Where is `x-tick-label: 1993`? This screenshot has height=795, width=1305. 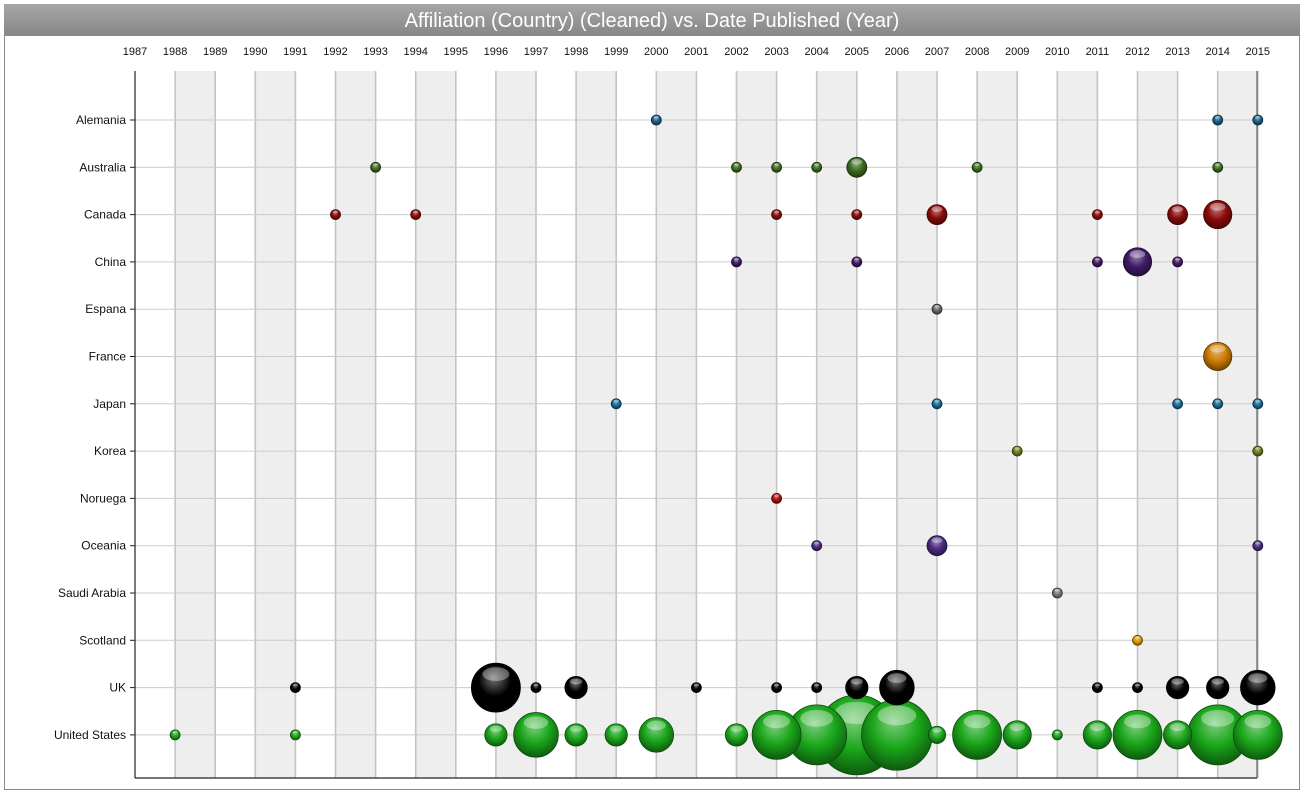 x-tick-label: 1993 is located at coordinates (375, 52).